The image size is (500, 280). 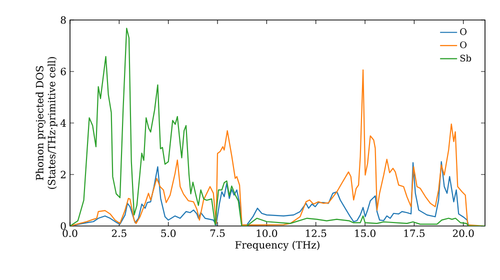 What do you see at coordinates (365, 234) in the screenshot?
I see `x-tick-label: 15.0` at bounding box center [365, 234].